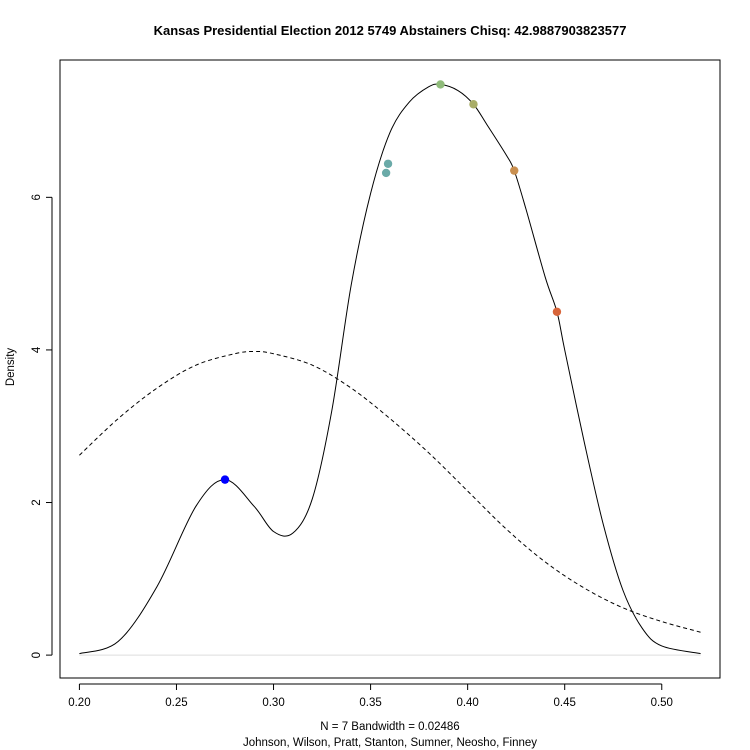 The image size is (750, 750). Describe the element at coordinates (467, 703) in the screenshot. I see `x-tick-label: 0.40` at that location.